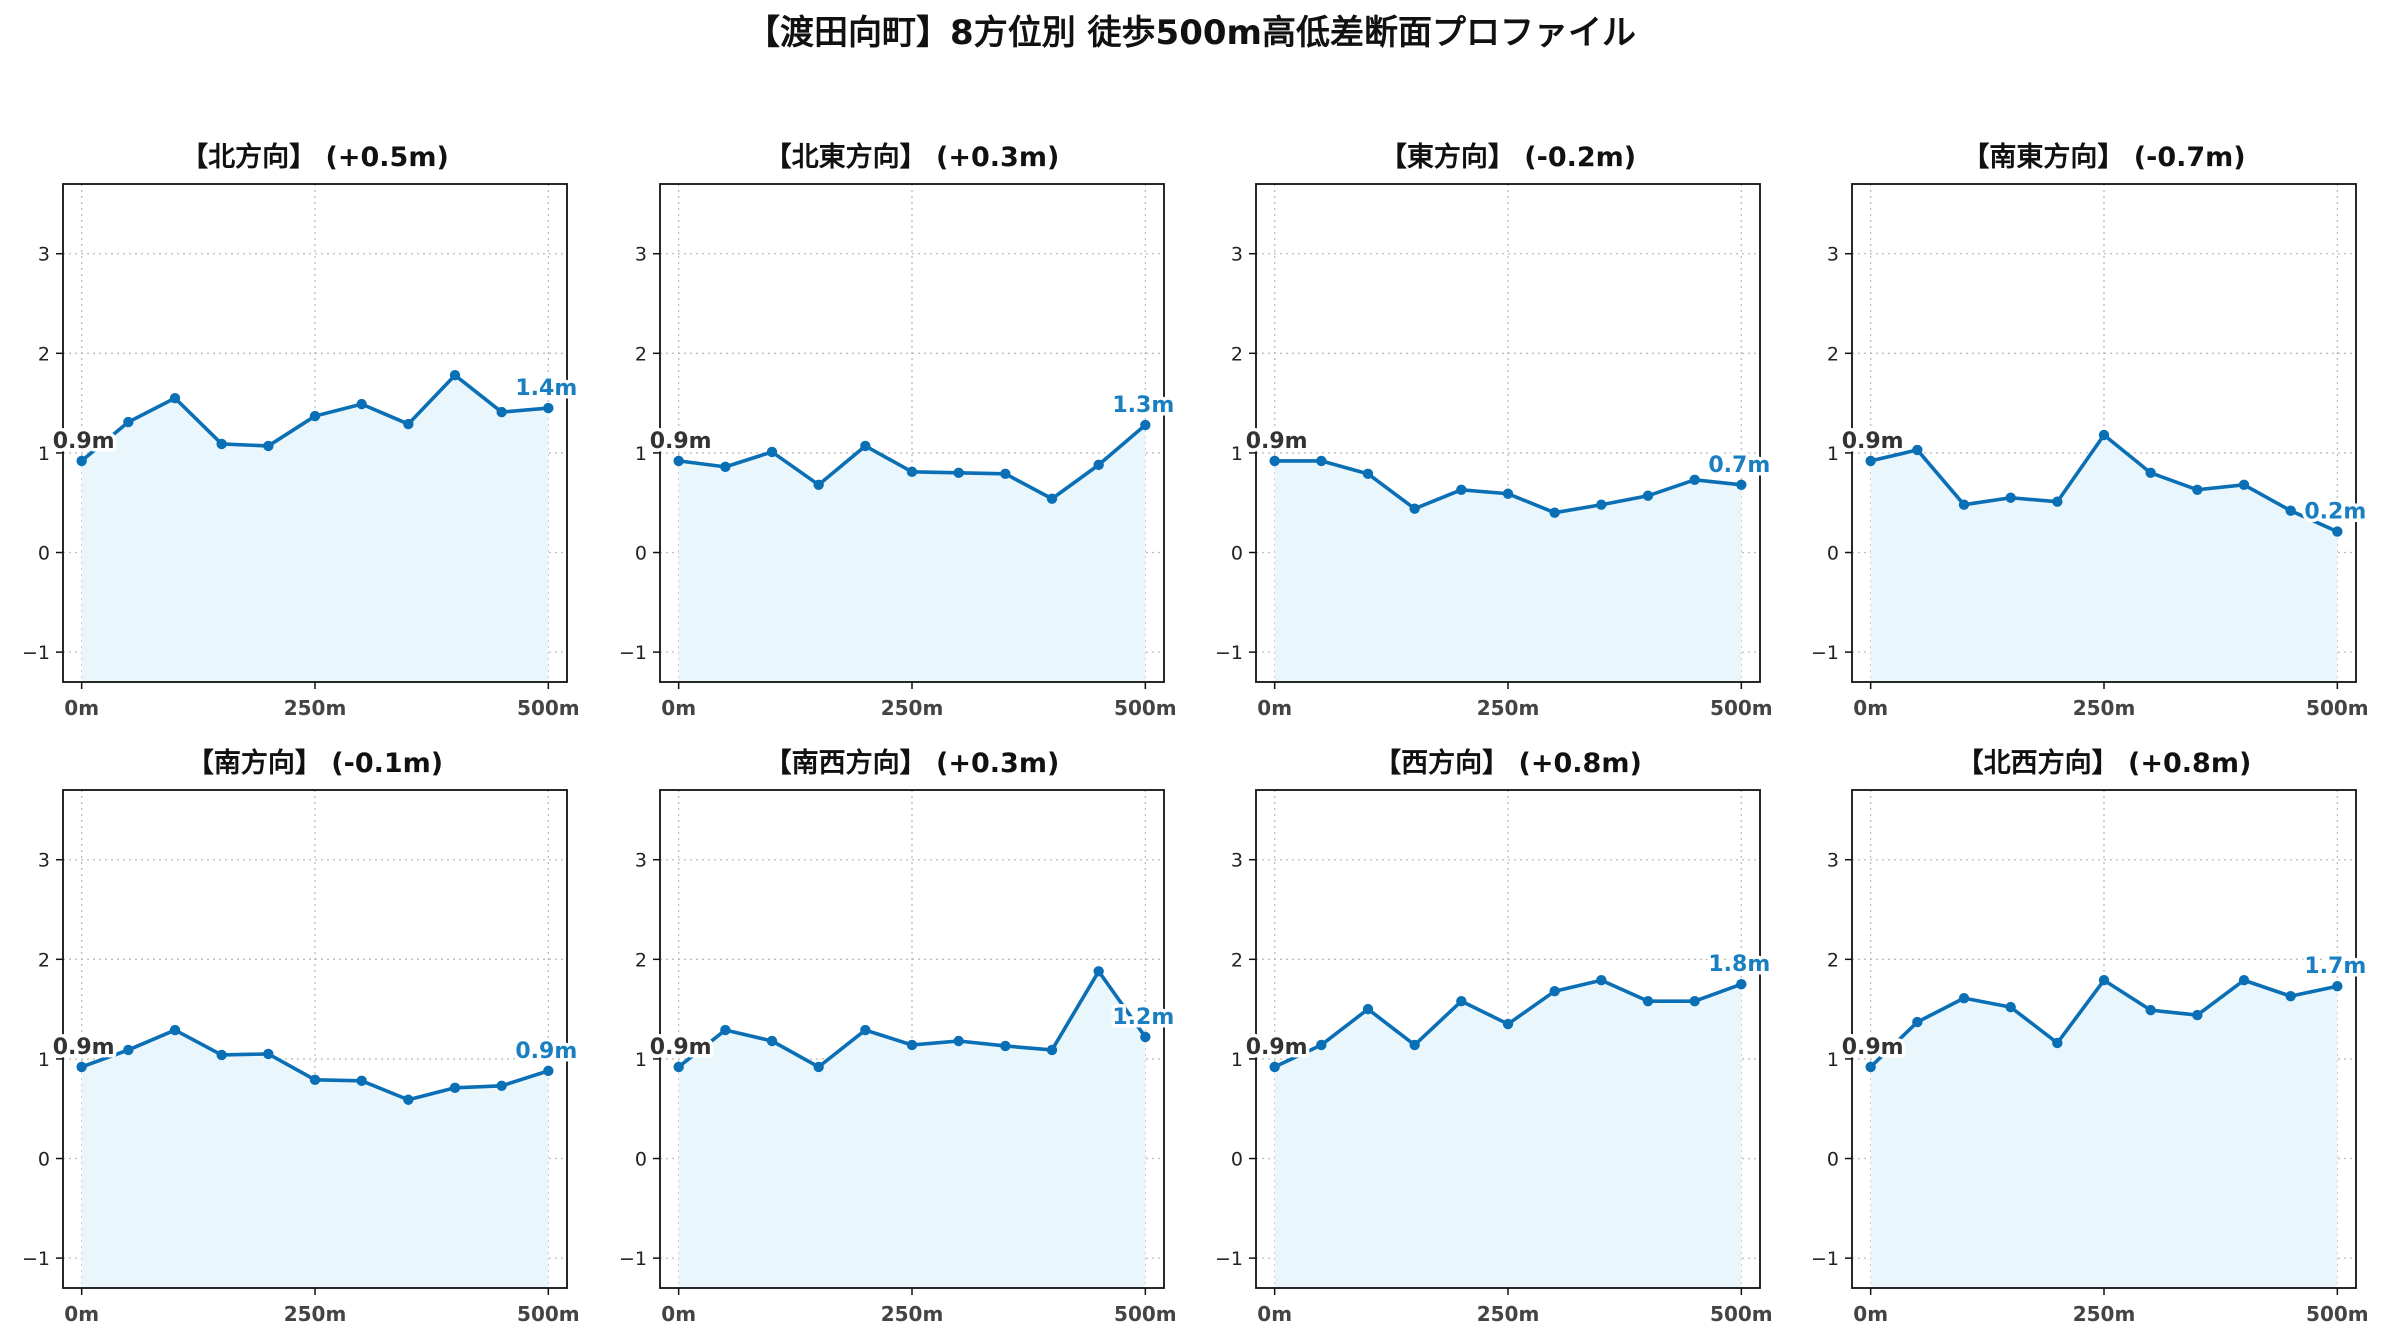 The width and height of the screenshot is (2382, 1340). I want to click on panel-title: 【北東方向】 (+0.3m), so click(912, 157).